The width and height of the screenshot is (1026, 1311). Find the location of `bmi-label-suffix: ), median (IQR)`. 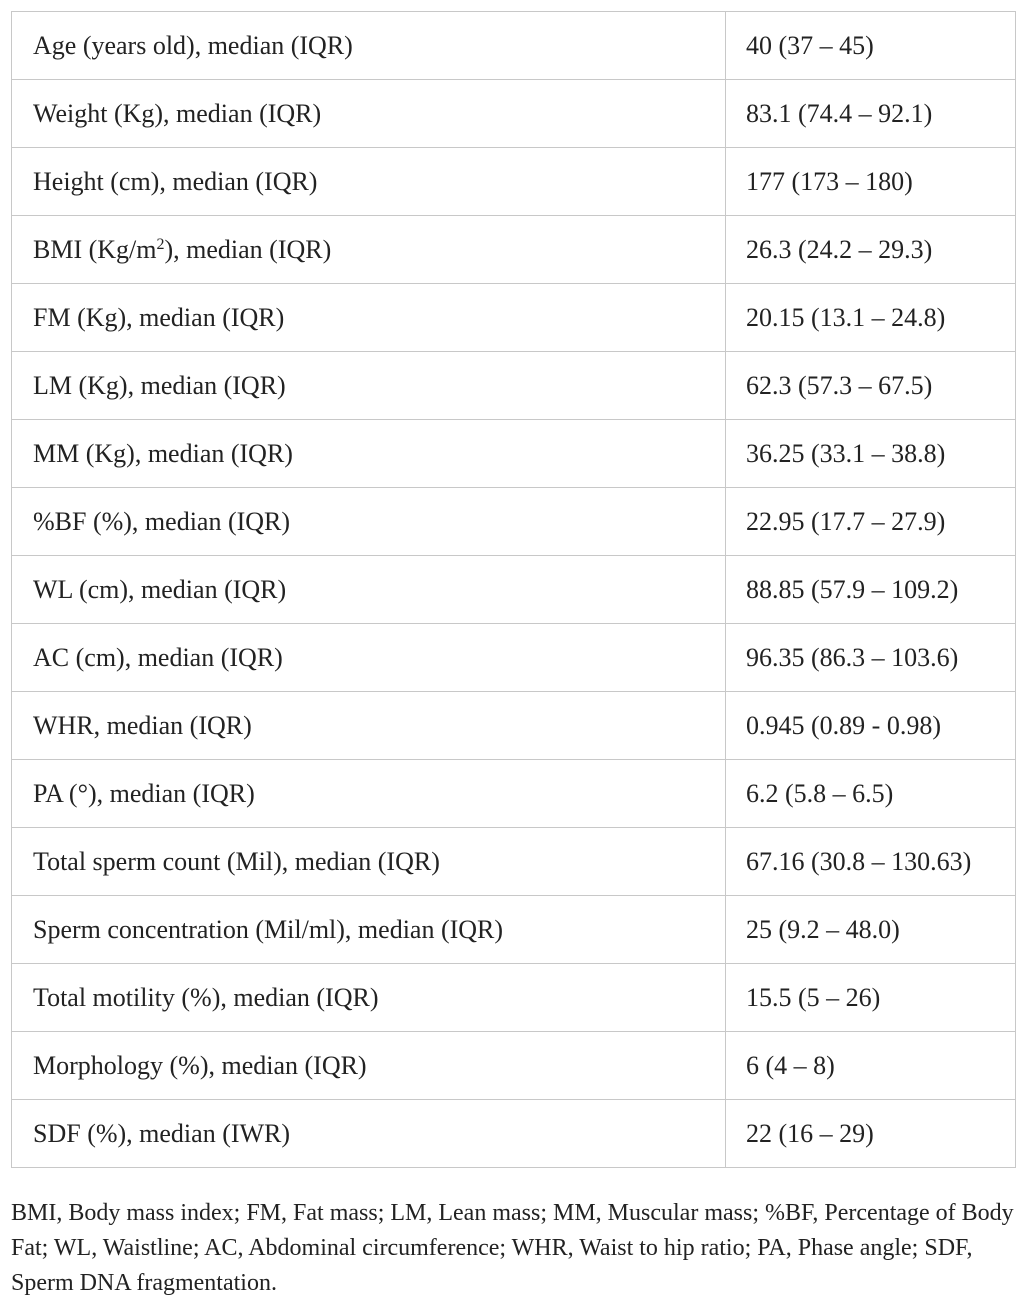

bmi-label-suffix: ), median (IQR) is located at coordinates (248, 249).